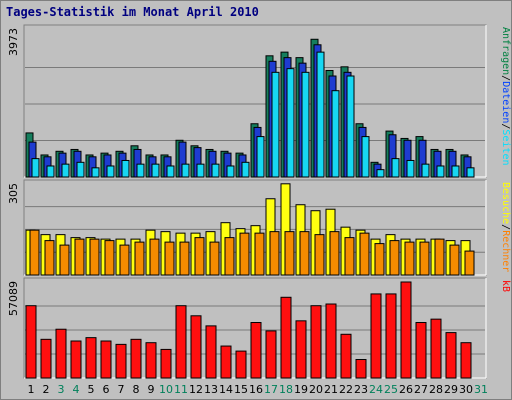 The image size is (512, 400). What do you see at coordinates (256, 389) in the screenshot?
I see `x-tick-label: 16` at bounding box center [256, 389].